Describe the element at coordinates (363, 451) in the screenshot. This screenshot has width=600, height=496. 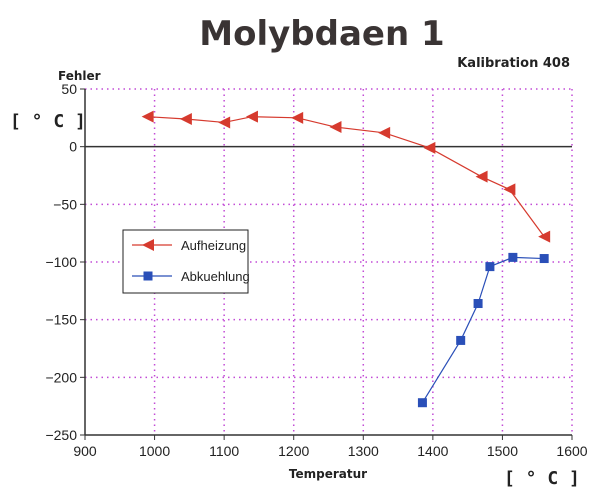
I see `x-tick-label: 1300` at that location.